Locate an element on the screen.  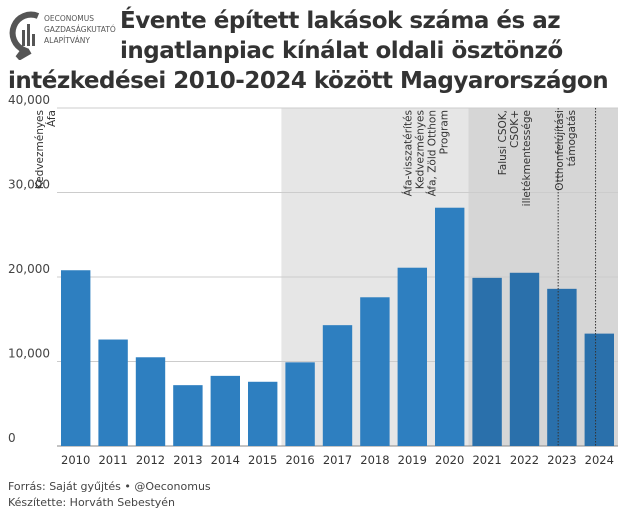
x-tick-label: 2011 is located at coordinates (112, 460).